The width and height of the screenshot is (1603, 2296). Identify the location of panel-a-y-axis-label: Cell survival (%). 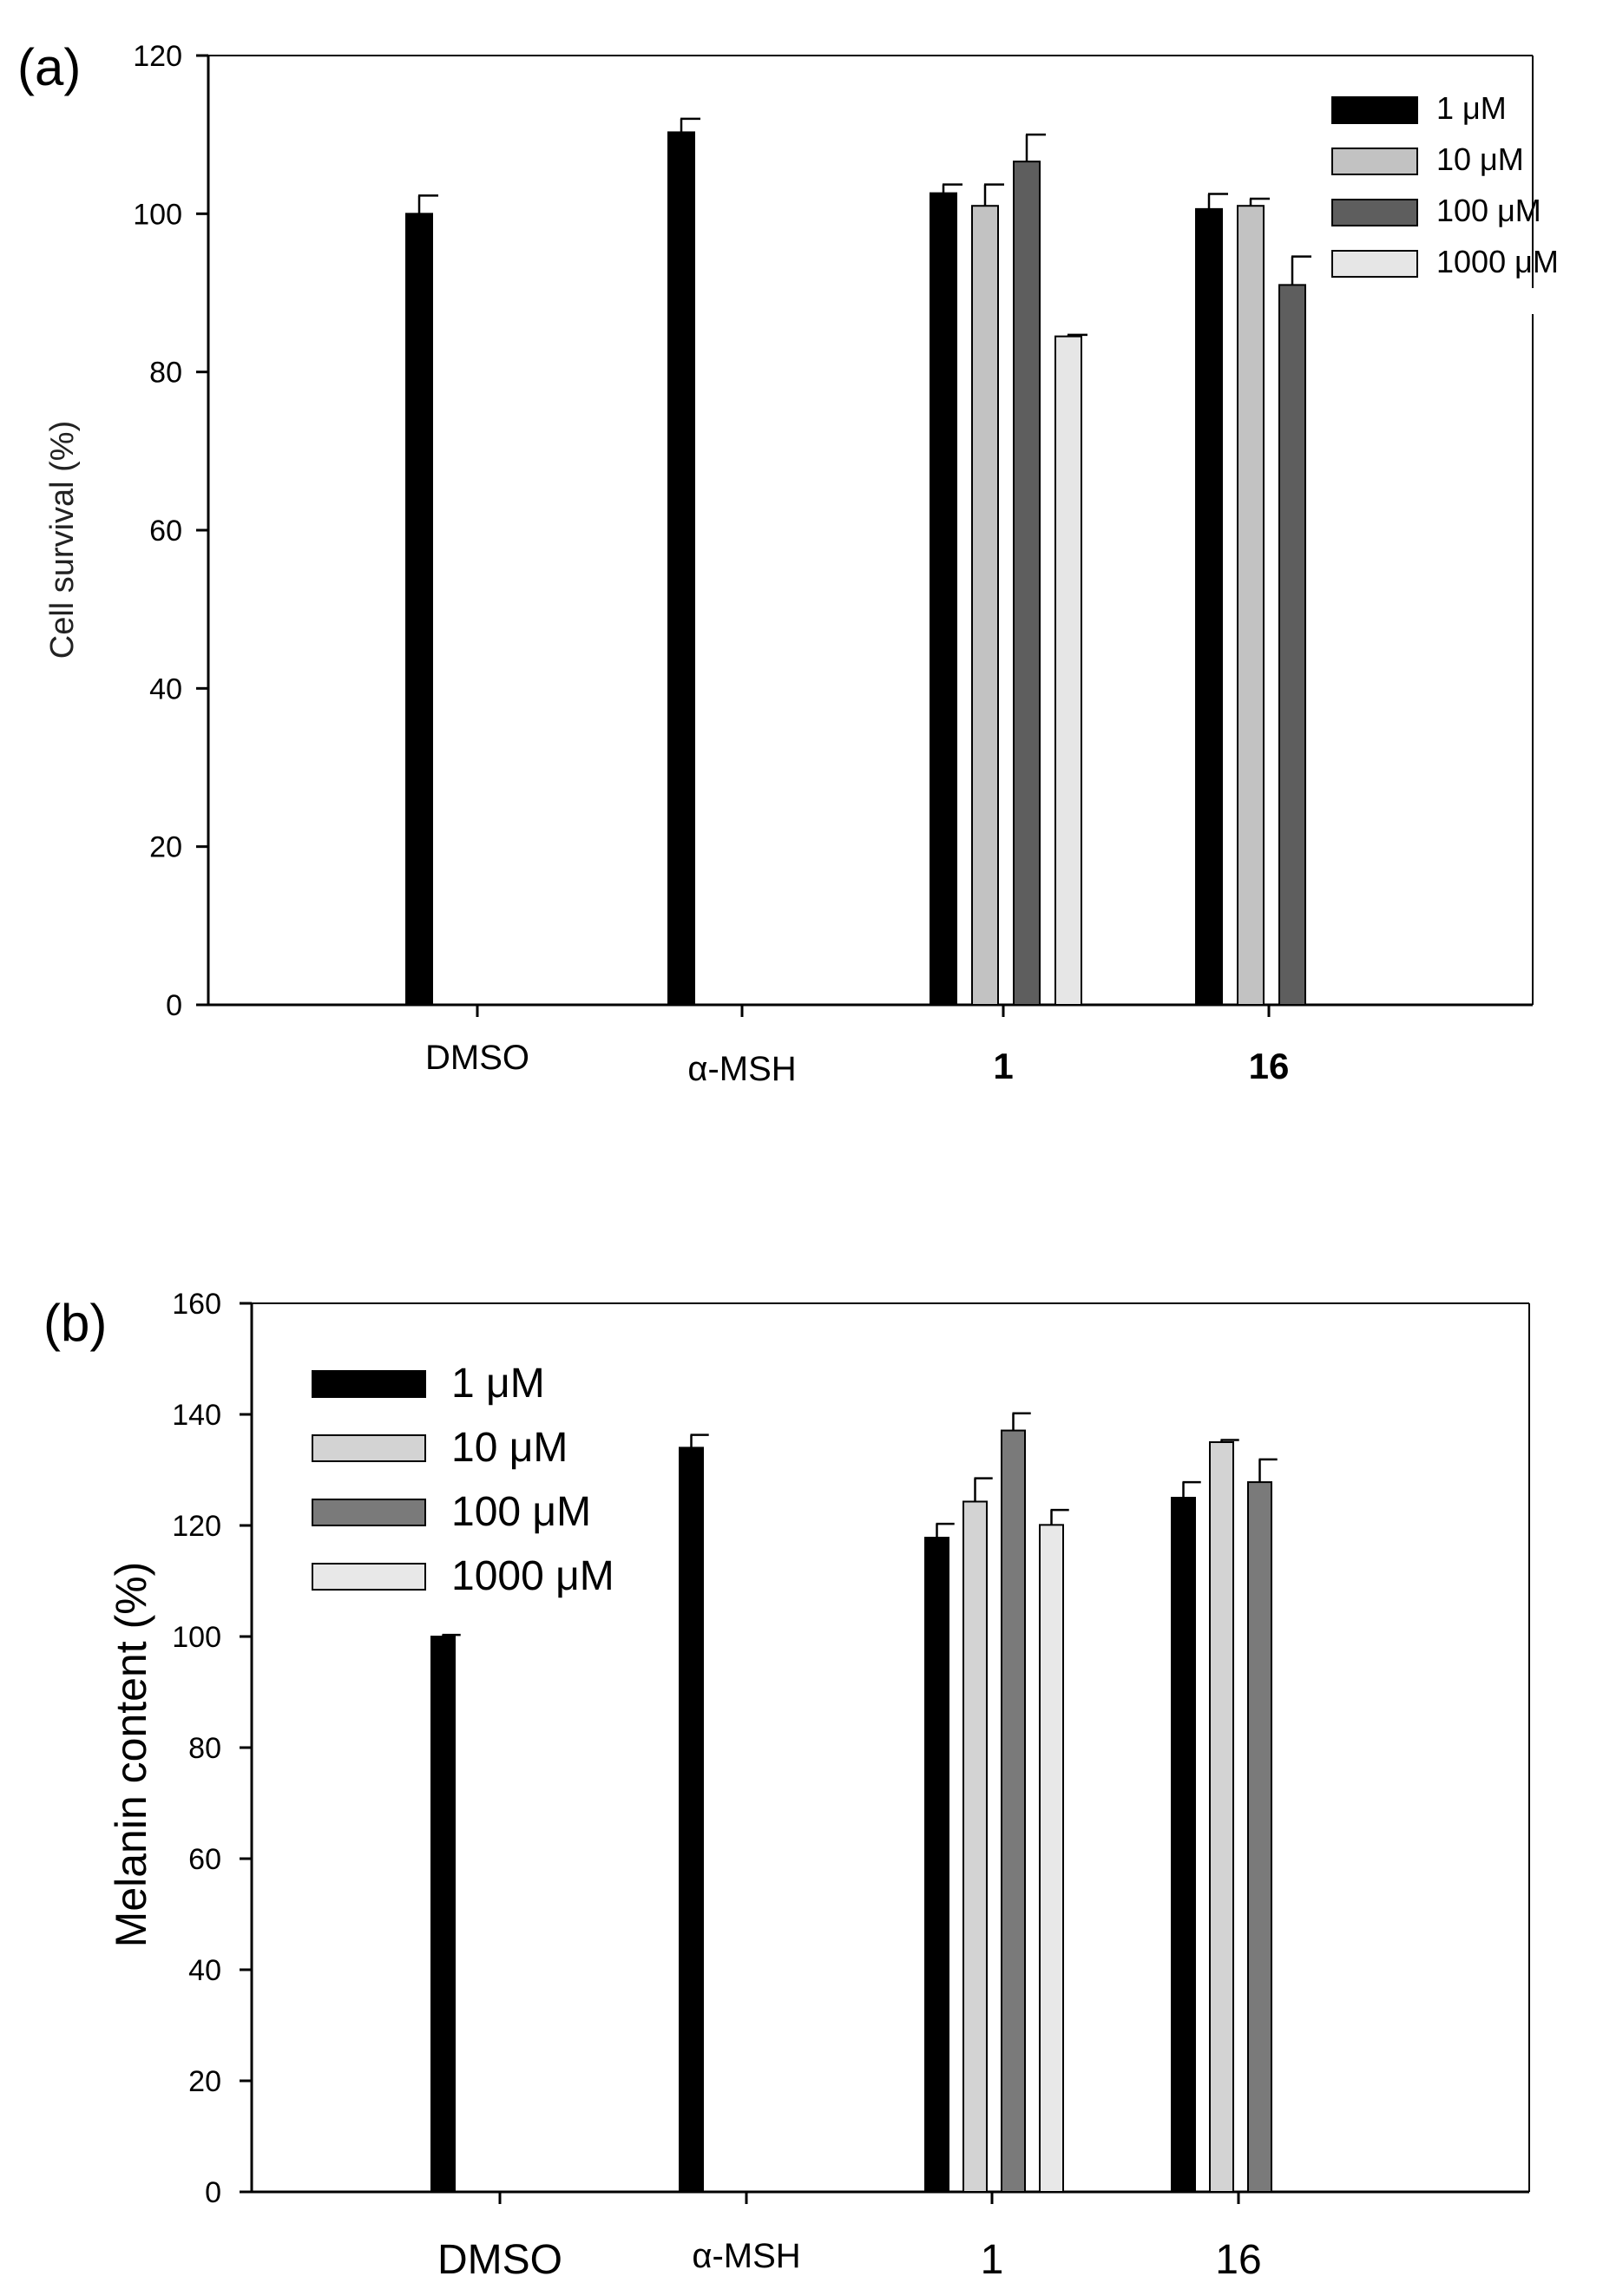
(63, 540).